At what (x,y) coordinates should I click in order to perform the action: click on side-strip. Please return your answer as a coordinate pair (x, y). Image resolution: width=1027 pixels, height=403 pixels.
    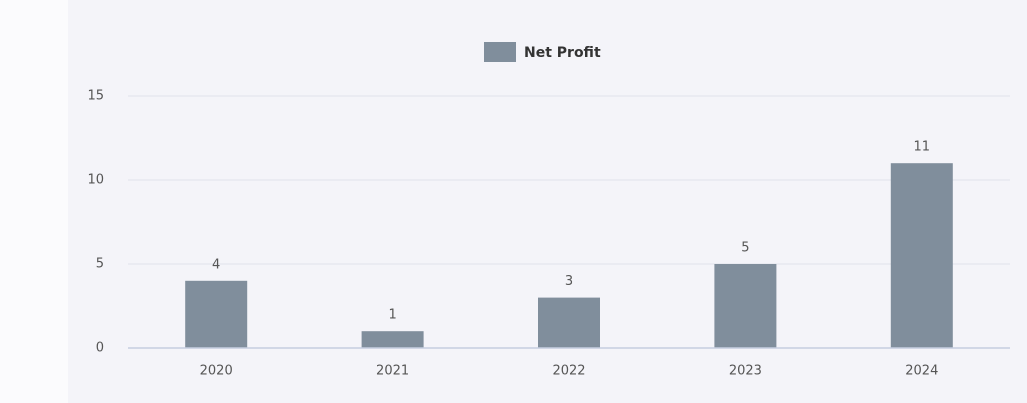
    Looking at the image, I should click on (34, 201).